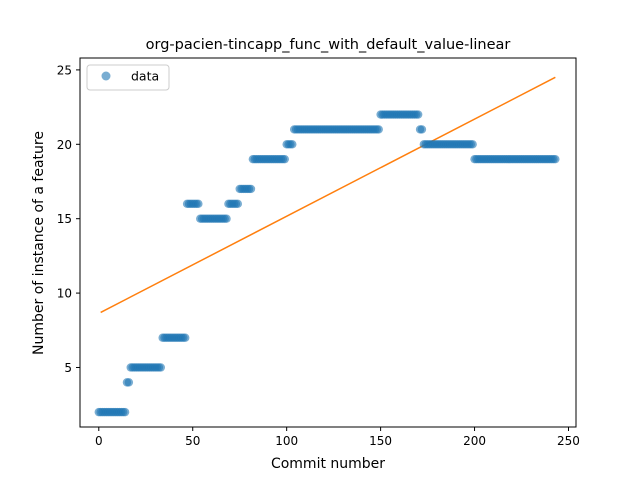 The image size is (640, 480). What do you see at coordinates (106, 76) in the screenshot?
I see `legend-marker-data` at bounding box center [106, 76].